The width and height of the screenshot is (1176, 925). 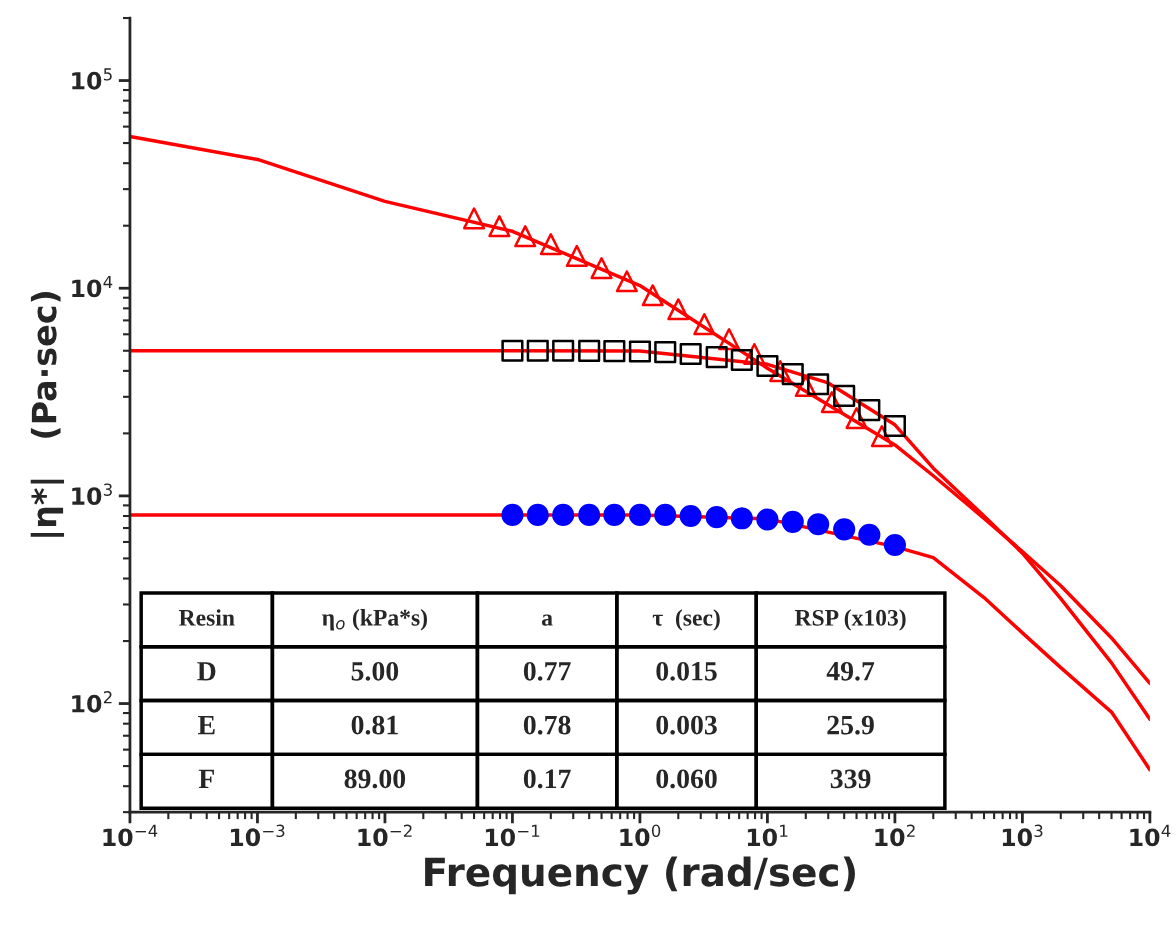 I want to click on annotation: 0.003, so click(x=686, y=725).